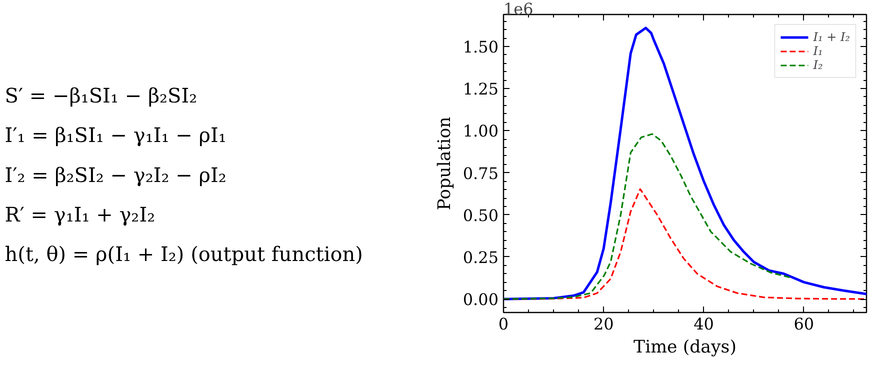  Describe the element at coordinates (480, 173) in the screenshot. I see `y-tick-label: 0.75` at that location.